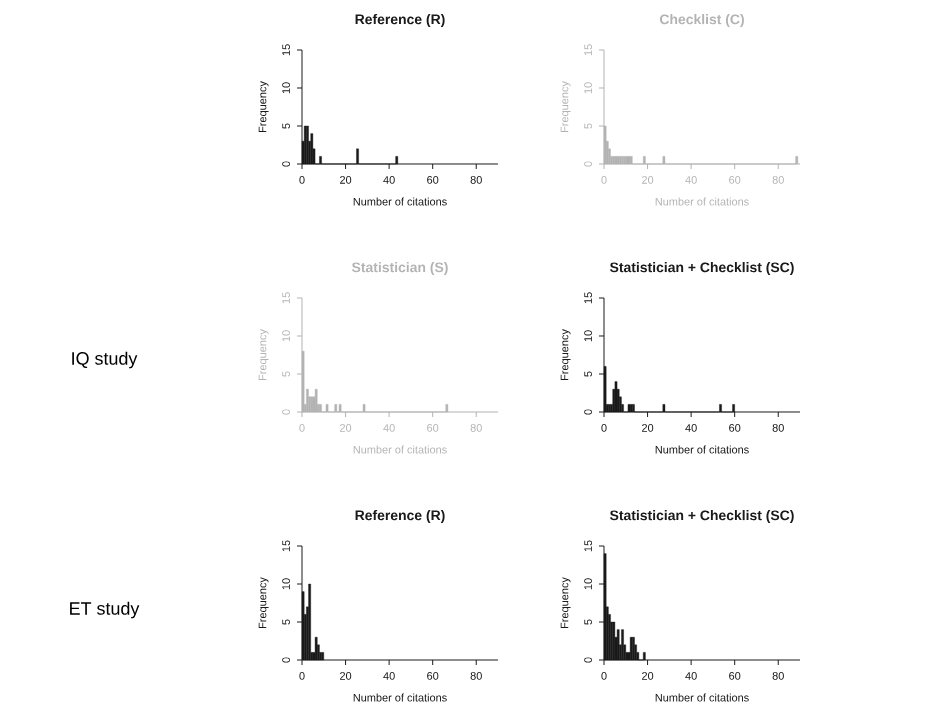 This screenshot has height=722, width=946. What do you see at coordinates (105, 610) in the screenshot?
I see `text: ET study` at bounding box center [105, 610].